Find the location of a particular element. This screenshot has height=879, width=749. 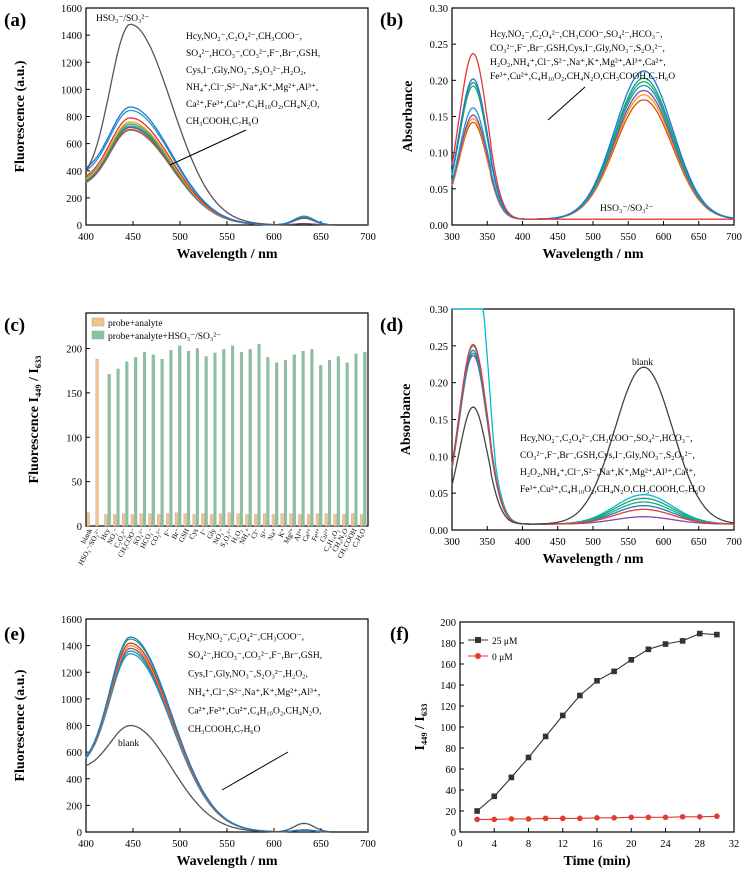

b-x-tick-label: 550 is located at coordinates (628, 237).